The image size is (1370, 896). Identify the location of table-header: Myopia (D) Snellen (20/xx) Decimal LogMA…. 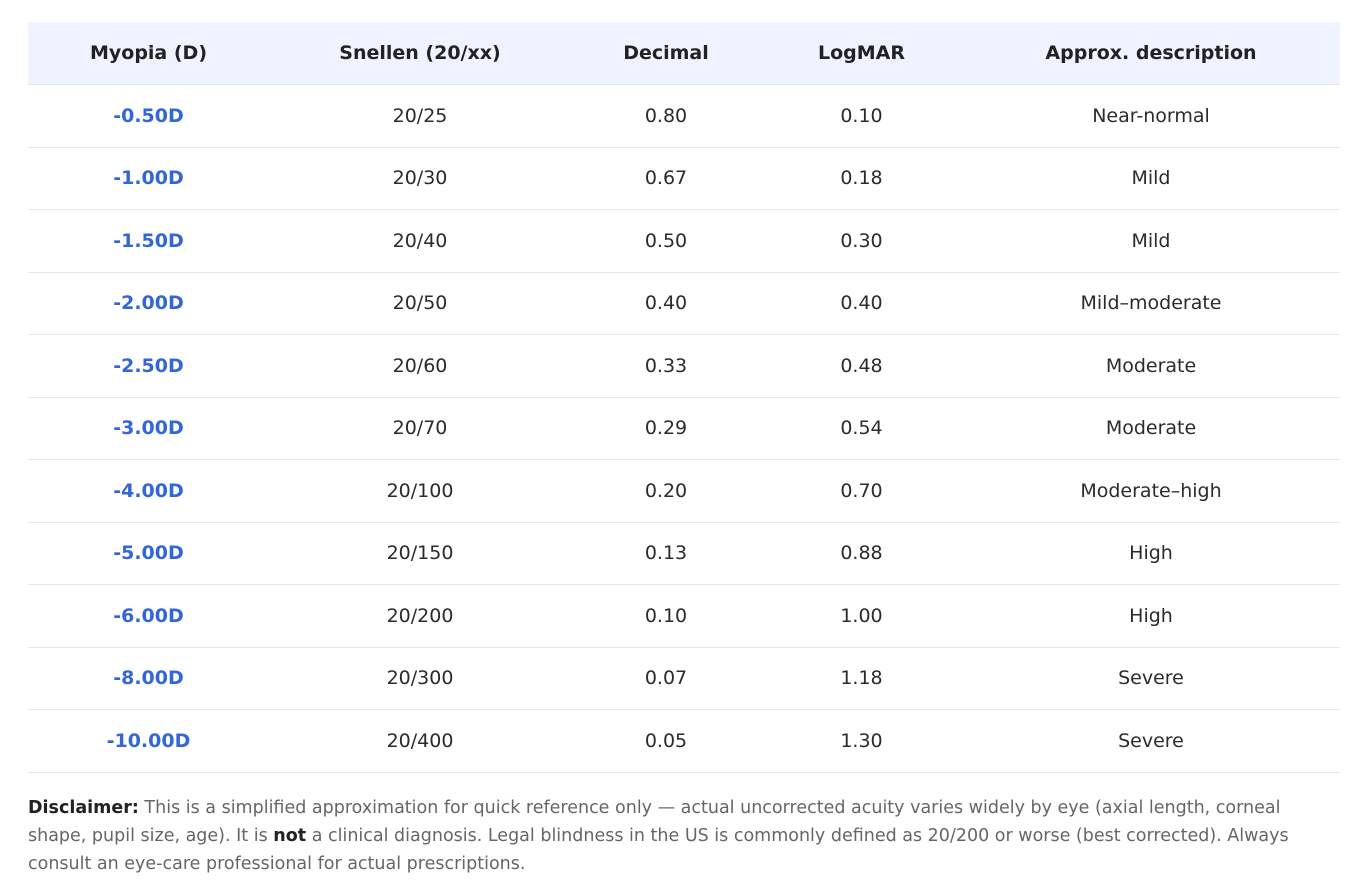
(684, 53).